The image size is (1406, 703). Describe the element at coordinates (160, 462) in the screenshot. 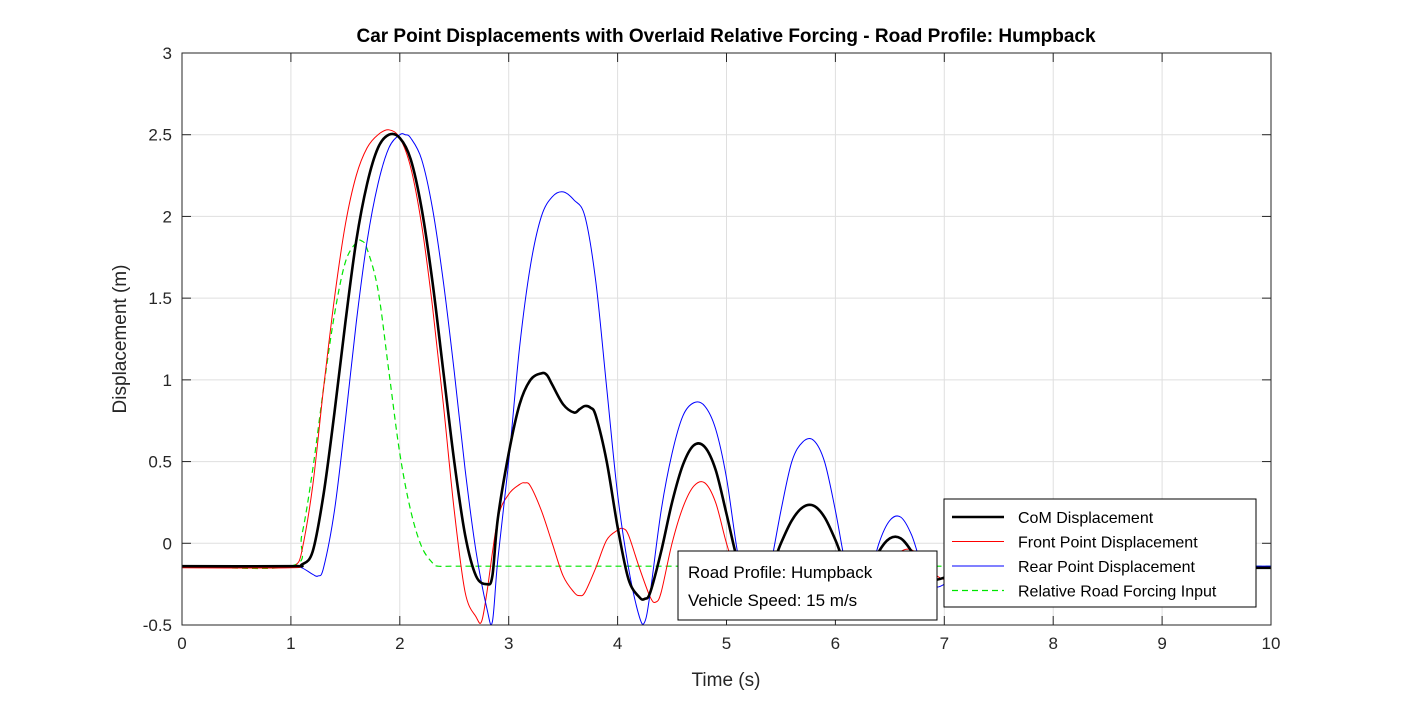

I see `y-tick-label: 0.5` at that location.